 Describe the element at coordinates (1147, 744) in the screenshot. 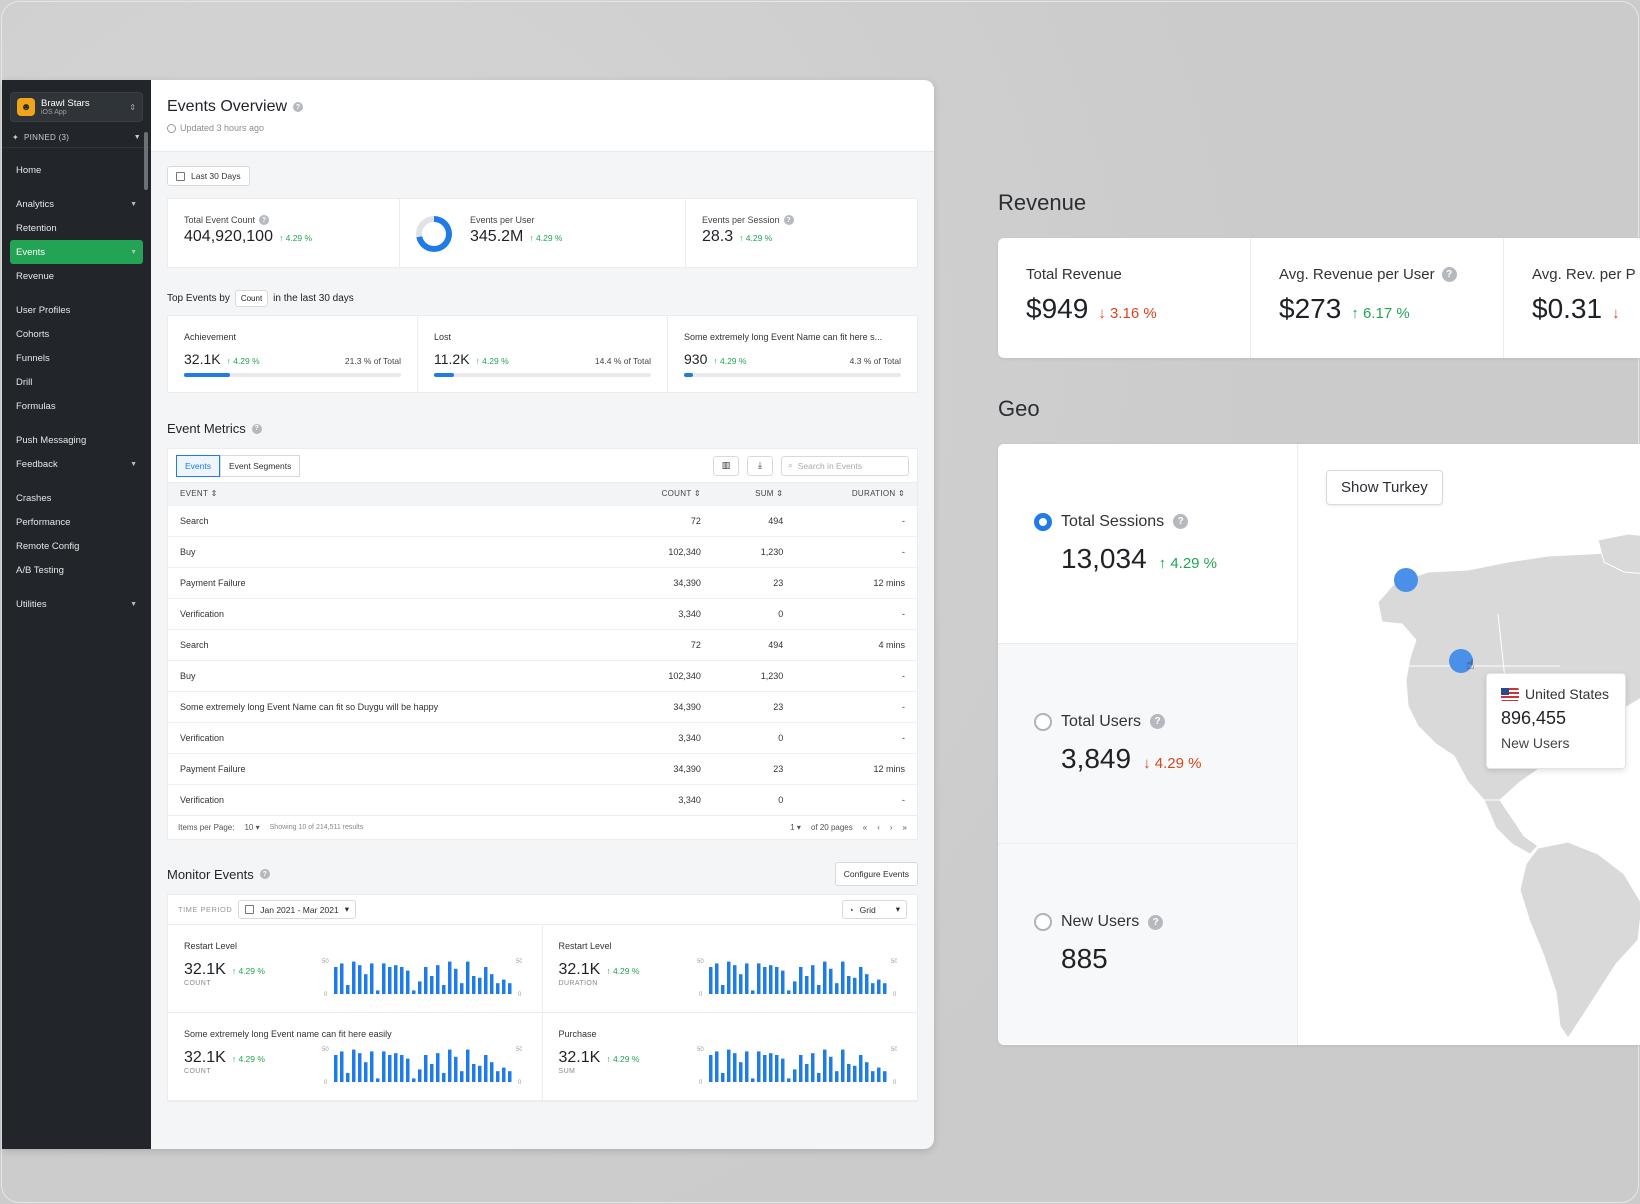

I see `geo-option-total-users: Total Users? 3,849 ↓ 4.29 %` at that location.